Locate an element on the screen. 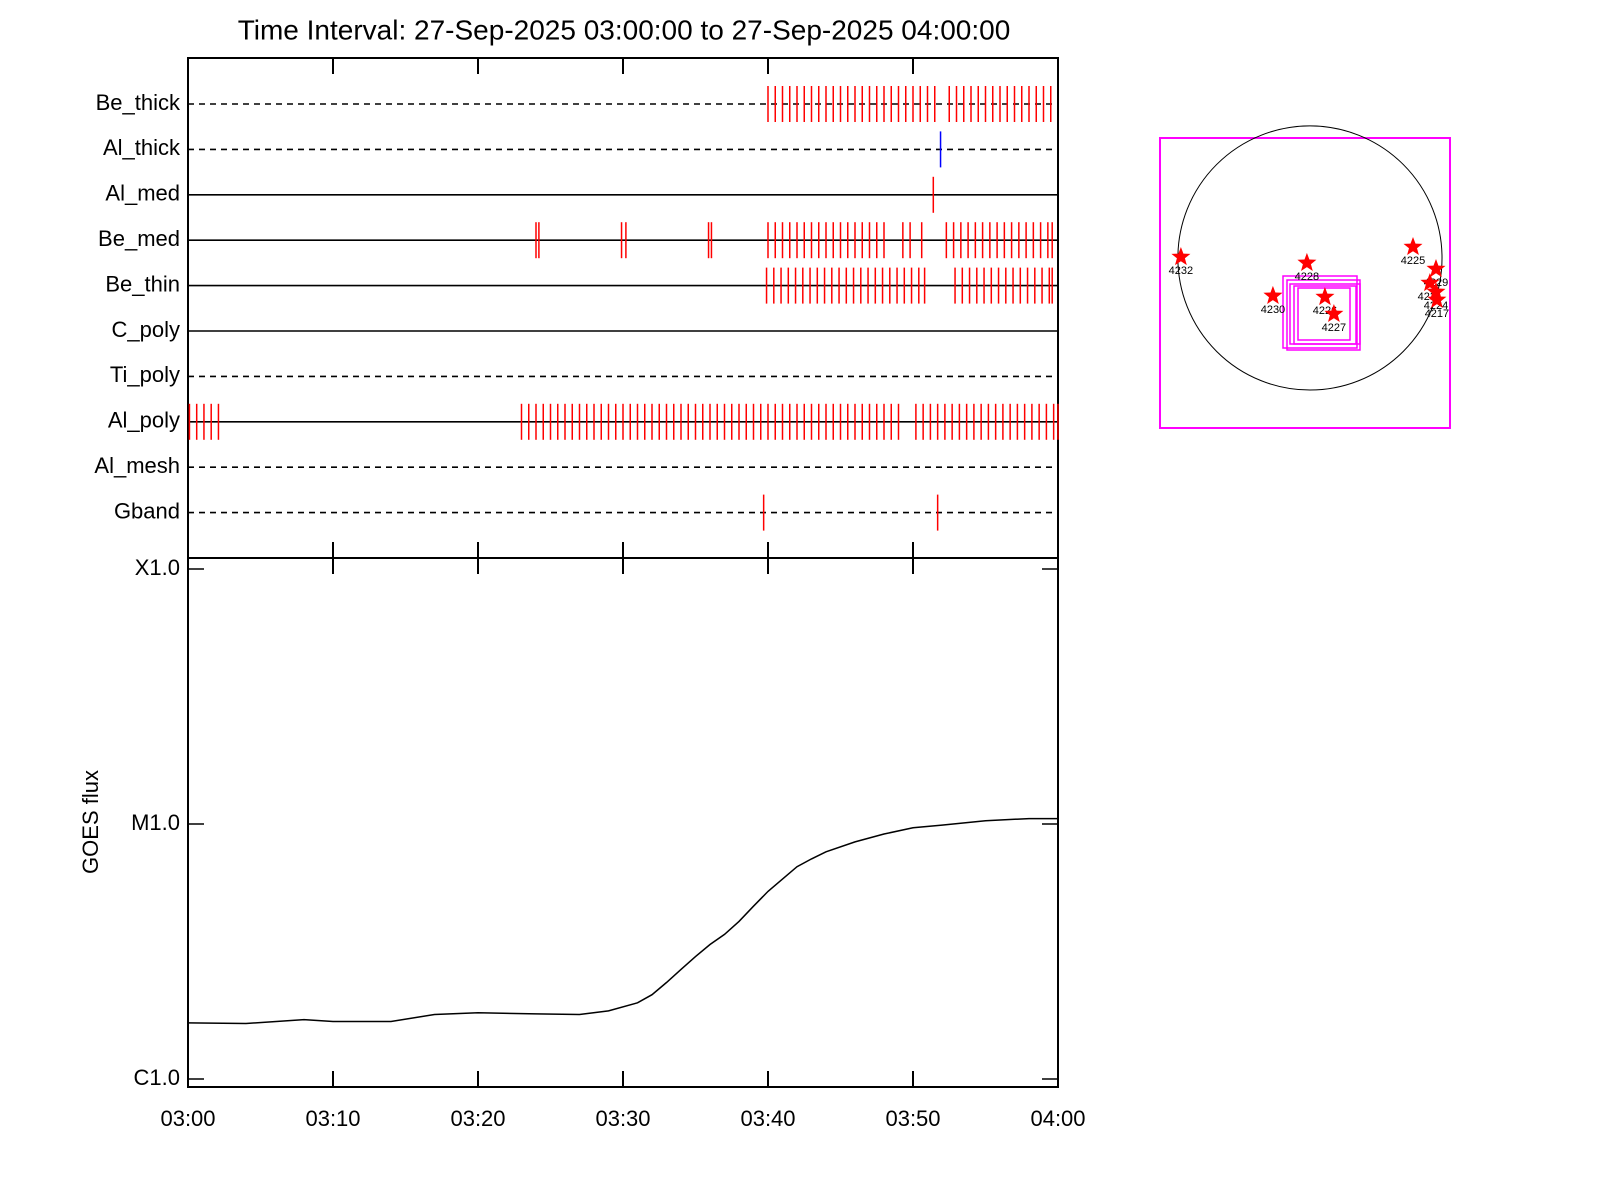 This screenshot has height=1200, width=1600. row-label: Al_med is located at coordinates (142, 193).